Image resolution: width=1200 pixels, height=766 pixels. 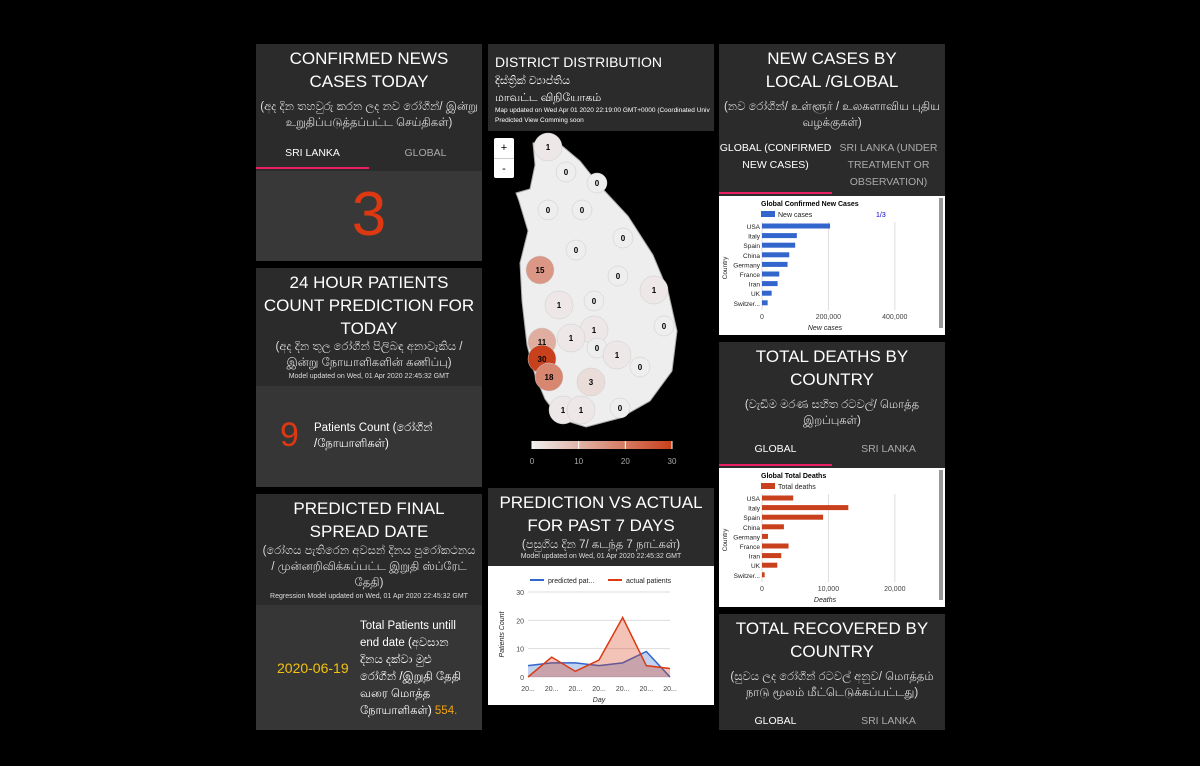 I want to click on x-axis-label: New cases, so click(x=825, y=328).